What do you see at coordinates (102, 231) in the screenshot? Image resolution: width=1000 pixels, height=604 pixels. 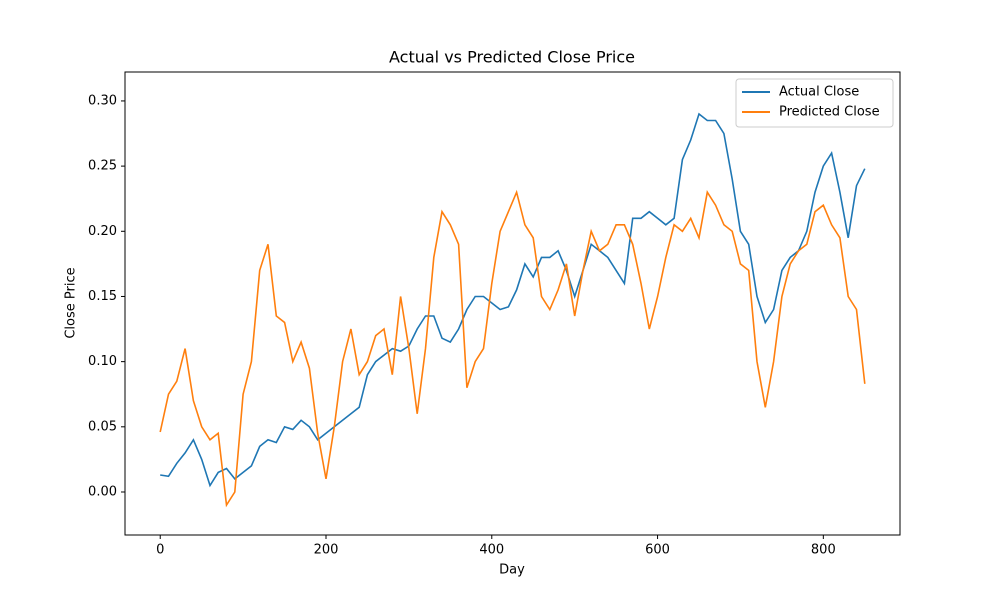 I see `y-tick-label: 0.20` at bounding box center [102, 231].